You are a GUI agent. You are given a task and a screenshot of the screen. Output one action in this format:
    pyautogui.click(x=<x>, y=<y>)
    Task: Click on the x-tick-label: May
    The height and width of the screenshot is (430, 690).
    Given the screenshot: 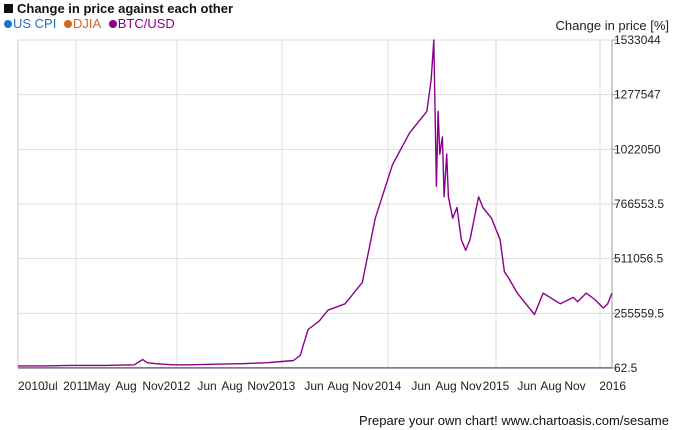 What is the action you would take?
    pyautogui.click(x=99, y=386)
    